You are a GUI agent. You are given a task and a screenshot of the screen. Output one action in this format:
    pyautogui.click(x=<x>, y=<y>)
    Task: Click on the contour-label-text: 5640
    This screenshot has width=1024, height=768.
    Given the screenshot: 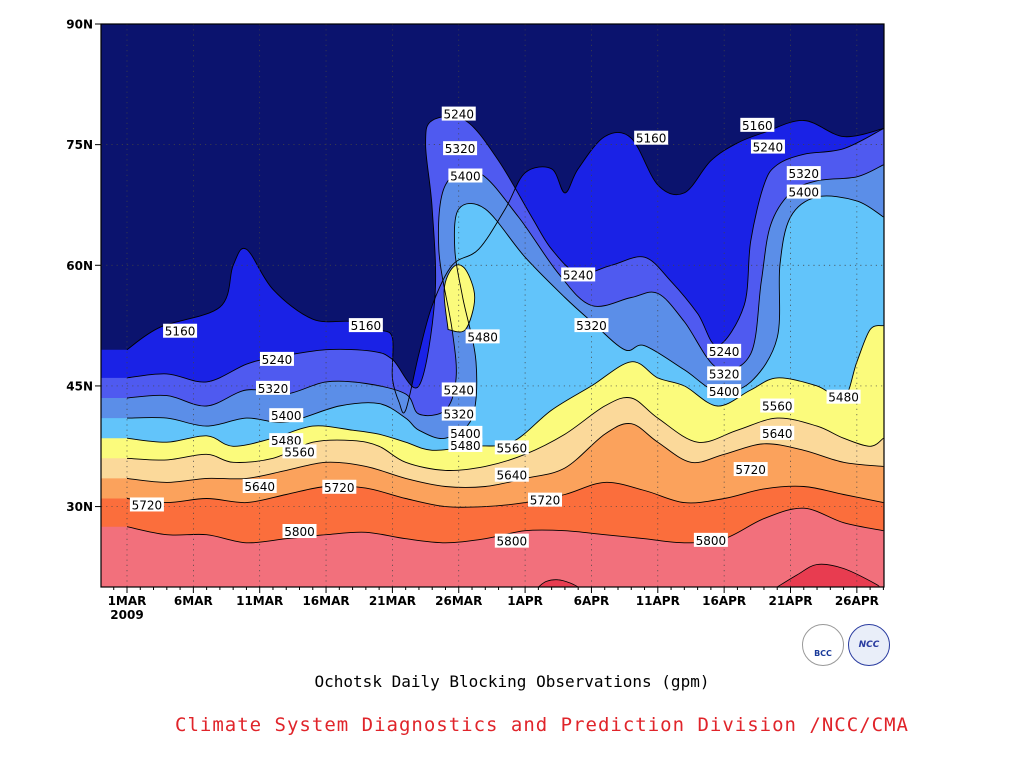 What is the action you would take?
    pyautogui.click(x=777, y=434)
    